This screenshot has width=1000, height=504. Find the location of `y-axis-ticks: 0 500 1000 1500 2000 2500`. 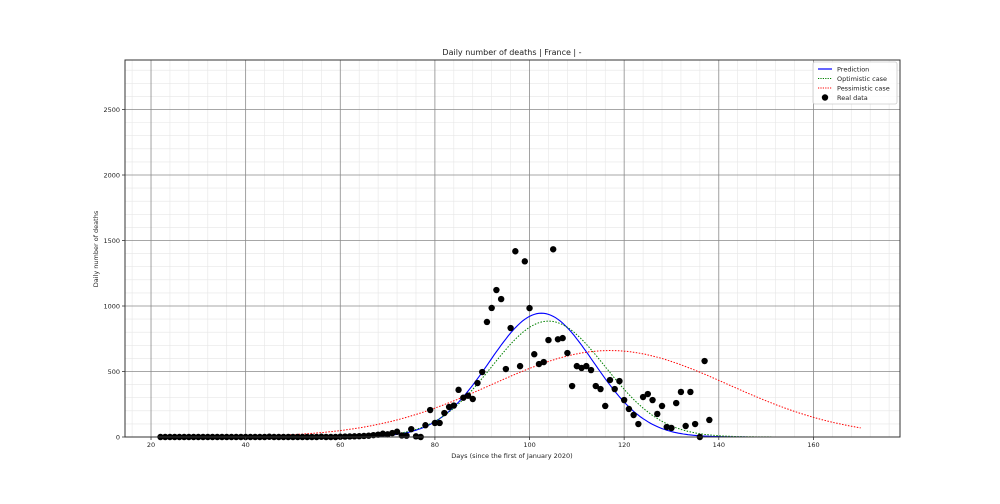

y-axis-ticks: 0 500 1000 1500 2000 2500 is located at coordinates (114, 273).